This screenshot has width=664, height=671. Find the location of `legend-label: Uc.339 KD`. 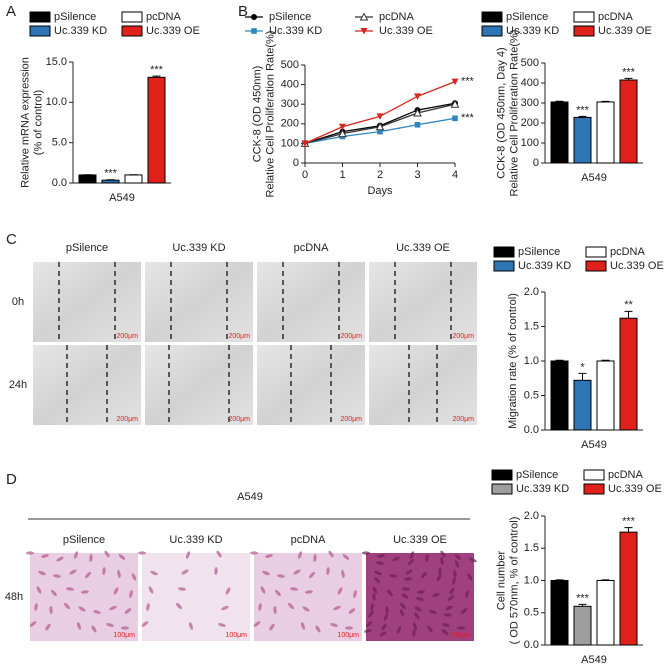

legend-label: Uc.339 KD is located at coordinates (532, 31).